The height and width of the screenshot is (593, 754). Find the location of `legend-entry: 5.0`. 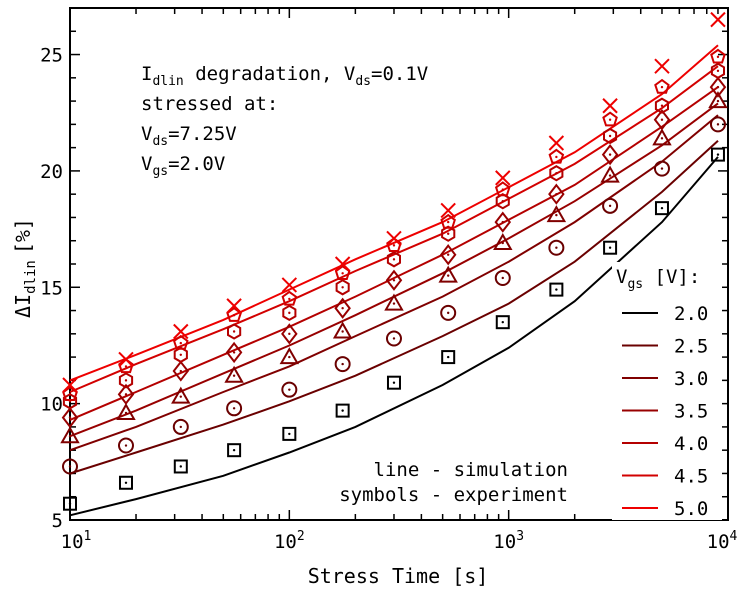

legend-entry: 5.0 is located at coordinates (665, 509).